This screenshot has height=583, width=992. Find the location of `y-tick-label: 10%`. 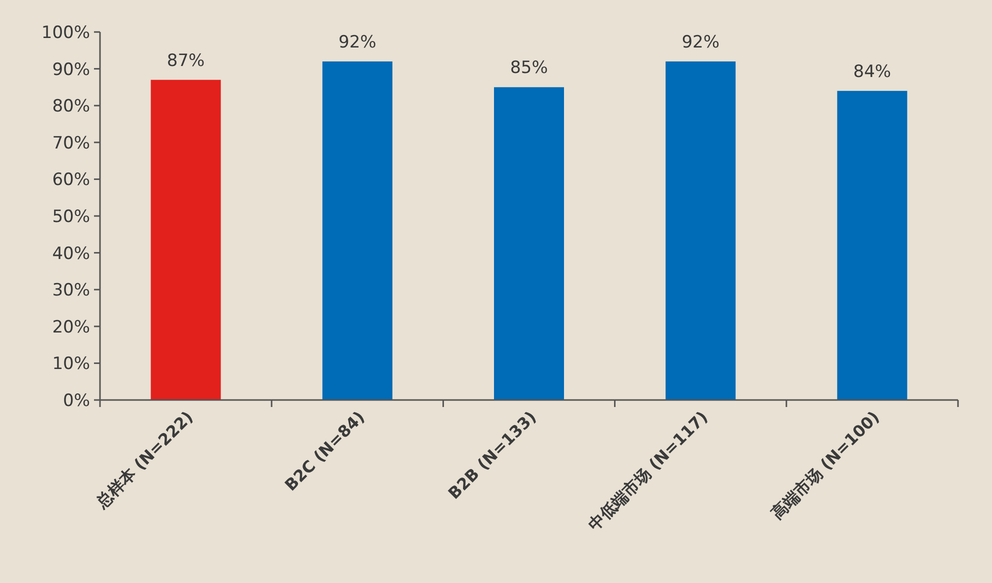

y-tick-label: 10% is located at coordinates (71, 364).